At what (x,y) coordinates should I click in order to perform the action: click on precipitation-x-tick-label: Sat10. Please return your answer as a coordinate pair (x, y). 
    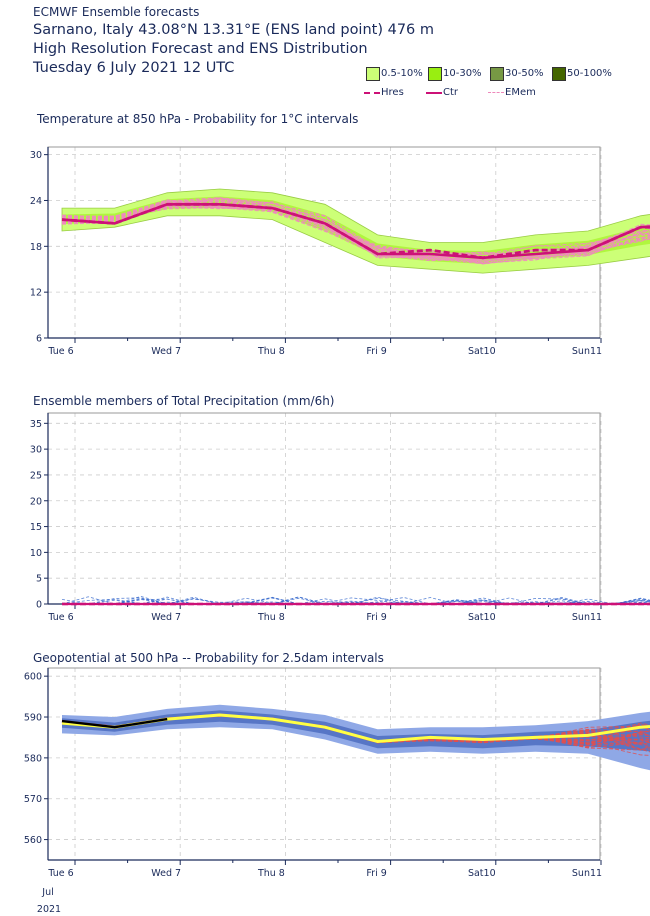
    Looking at the image, I should click on (482, 617).